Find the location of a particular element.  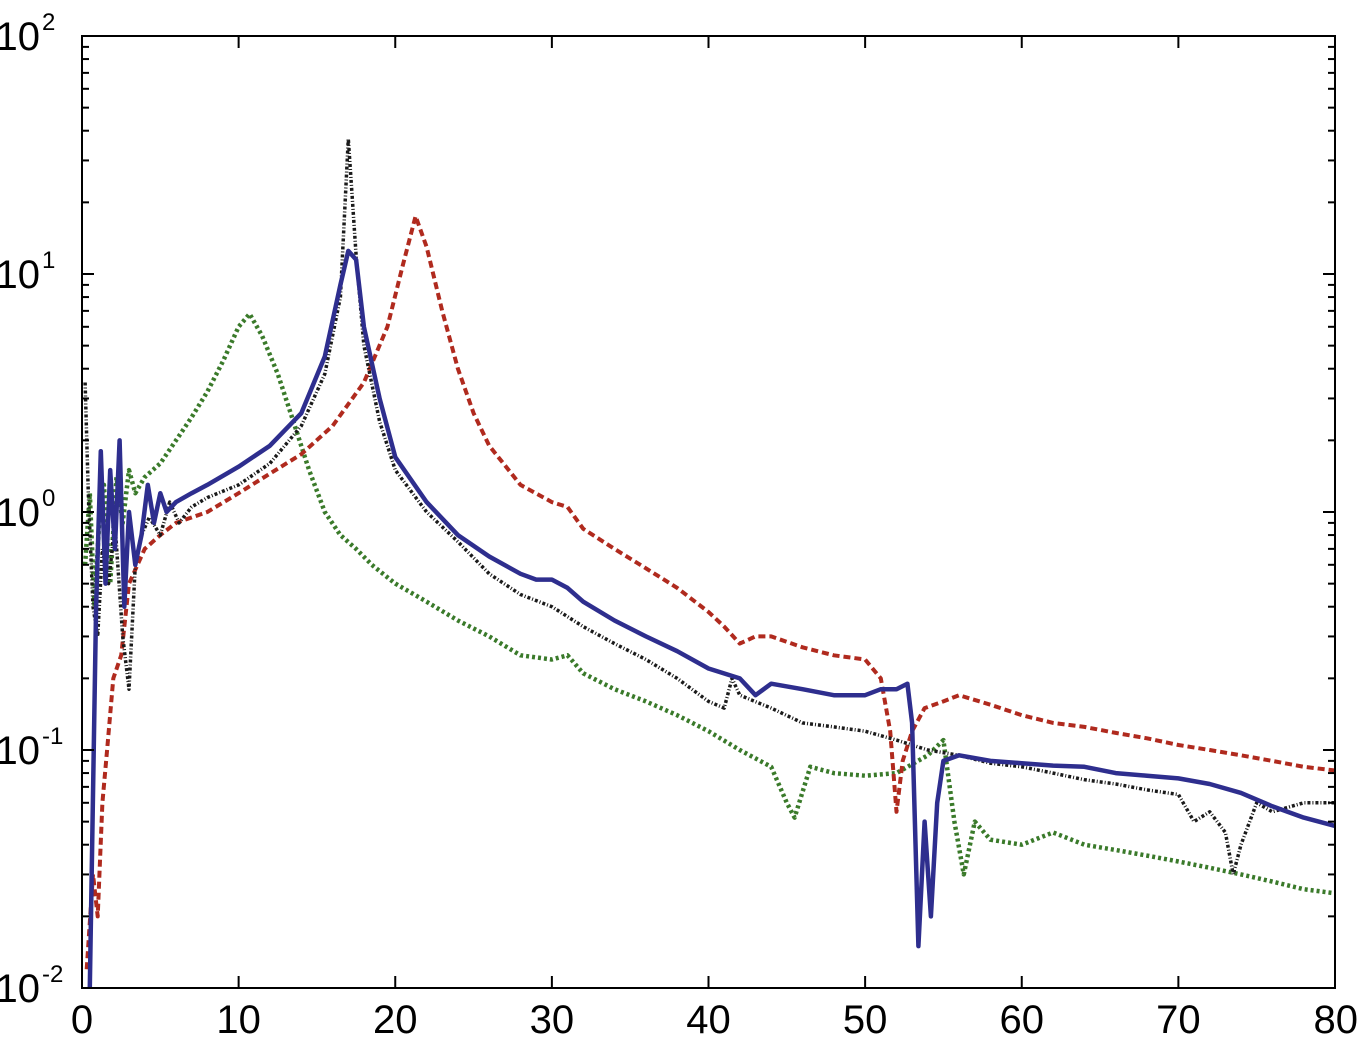

x-tick-label: 0 is located at coordinates (82, 1018).